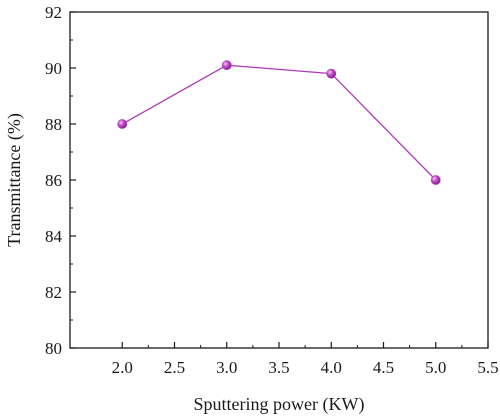 This screenshot has height=419, width=500. I want to click on x-axis: 2.0 2.5 3.0 3.5 4.0 4.5 5.0 5.5, so click(305, 359).